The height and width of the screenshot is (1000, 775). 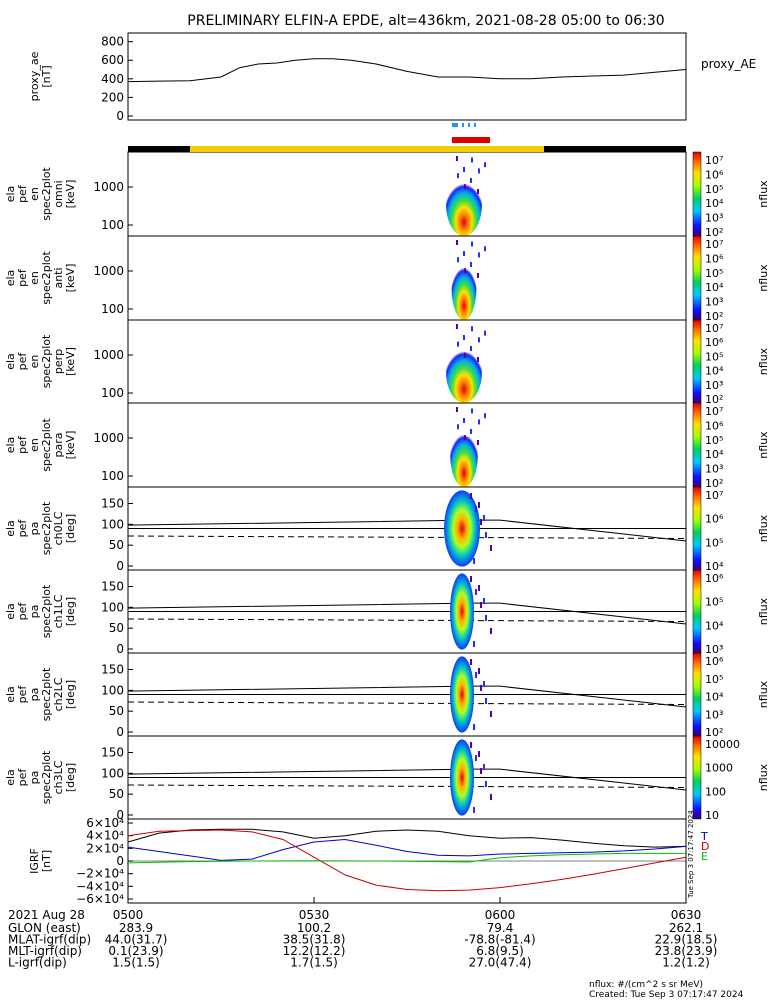 I want to click on ylabel-4-3: spec2plot, so click(x=46, y=445).